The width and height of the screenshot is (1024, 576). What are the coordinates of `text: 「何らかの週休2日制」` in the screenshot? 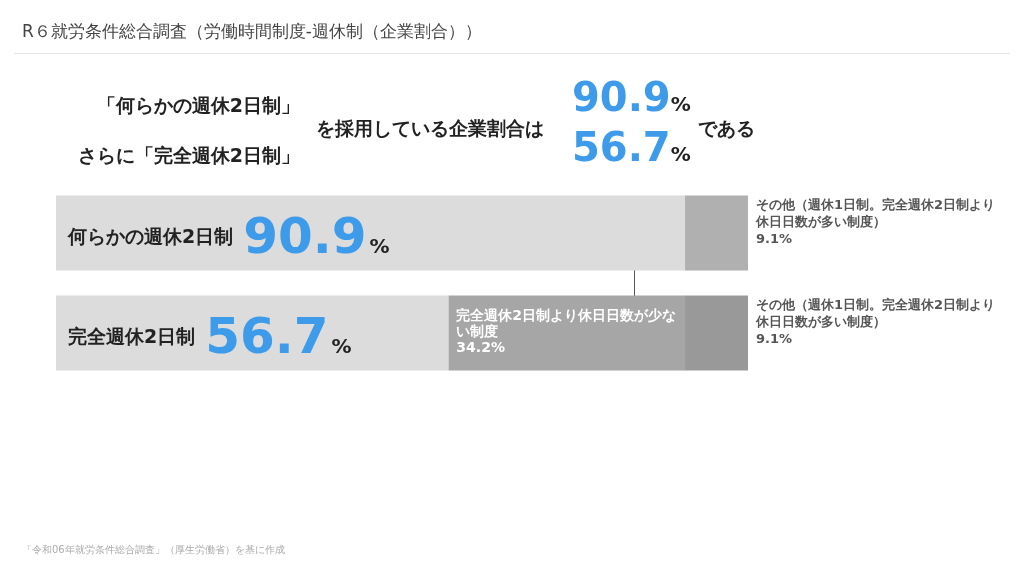 It's located at (198, 105).